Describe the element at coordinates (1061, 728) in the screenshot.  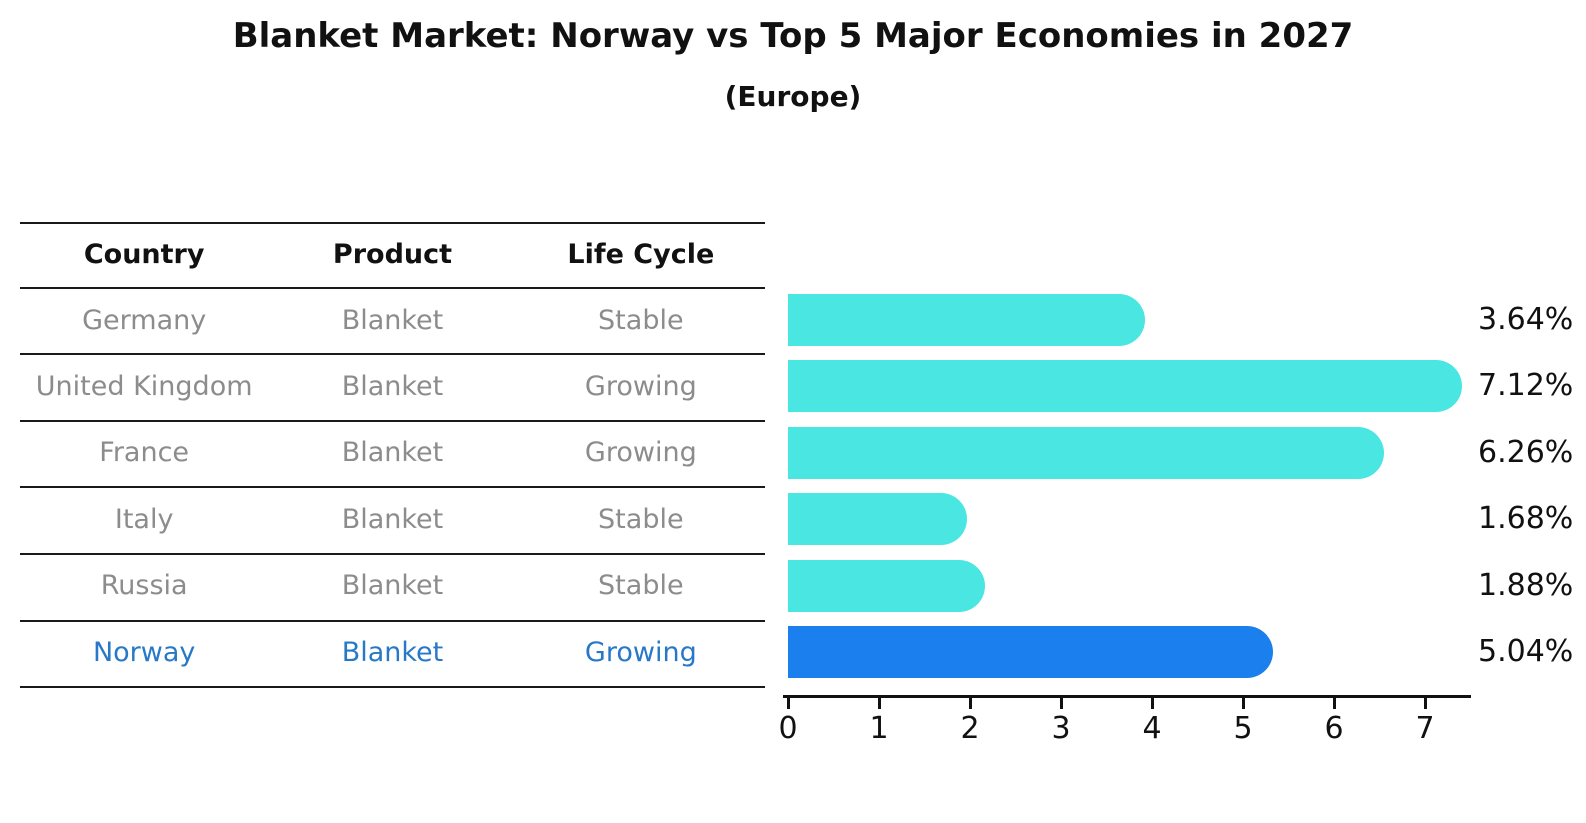
I see `x-axis-tick-label: 3` at that location.